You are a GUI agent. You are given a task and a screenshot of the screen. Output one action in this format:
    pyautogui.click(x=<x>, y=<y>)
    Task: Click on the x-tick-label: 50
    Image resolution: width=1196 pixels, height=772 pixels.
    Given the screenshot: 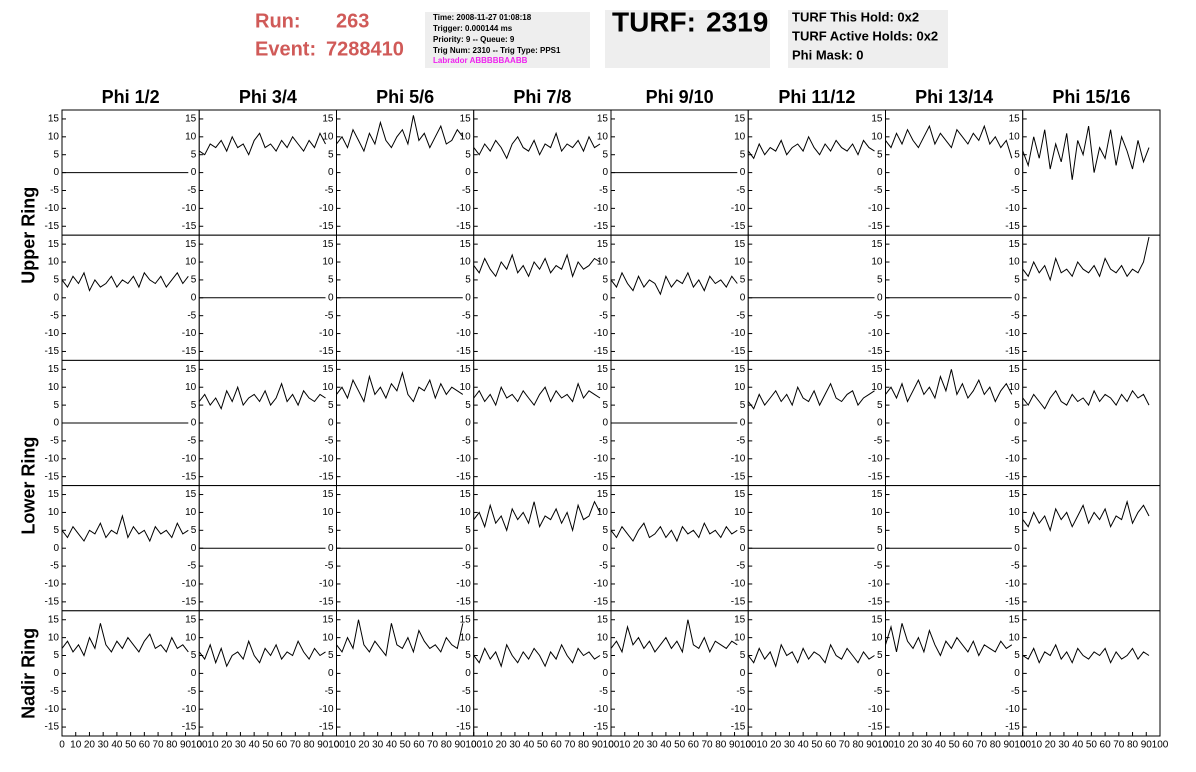 What is the action you would take?
    pyautogui.click(x=543, y=745)
    